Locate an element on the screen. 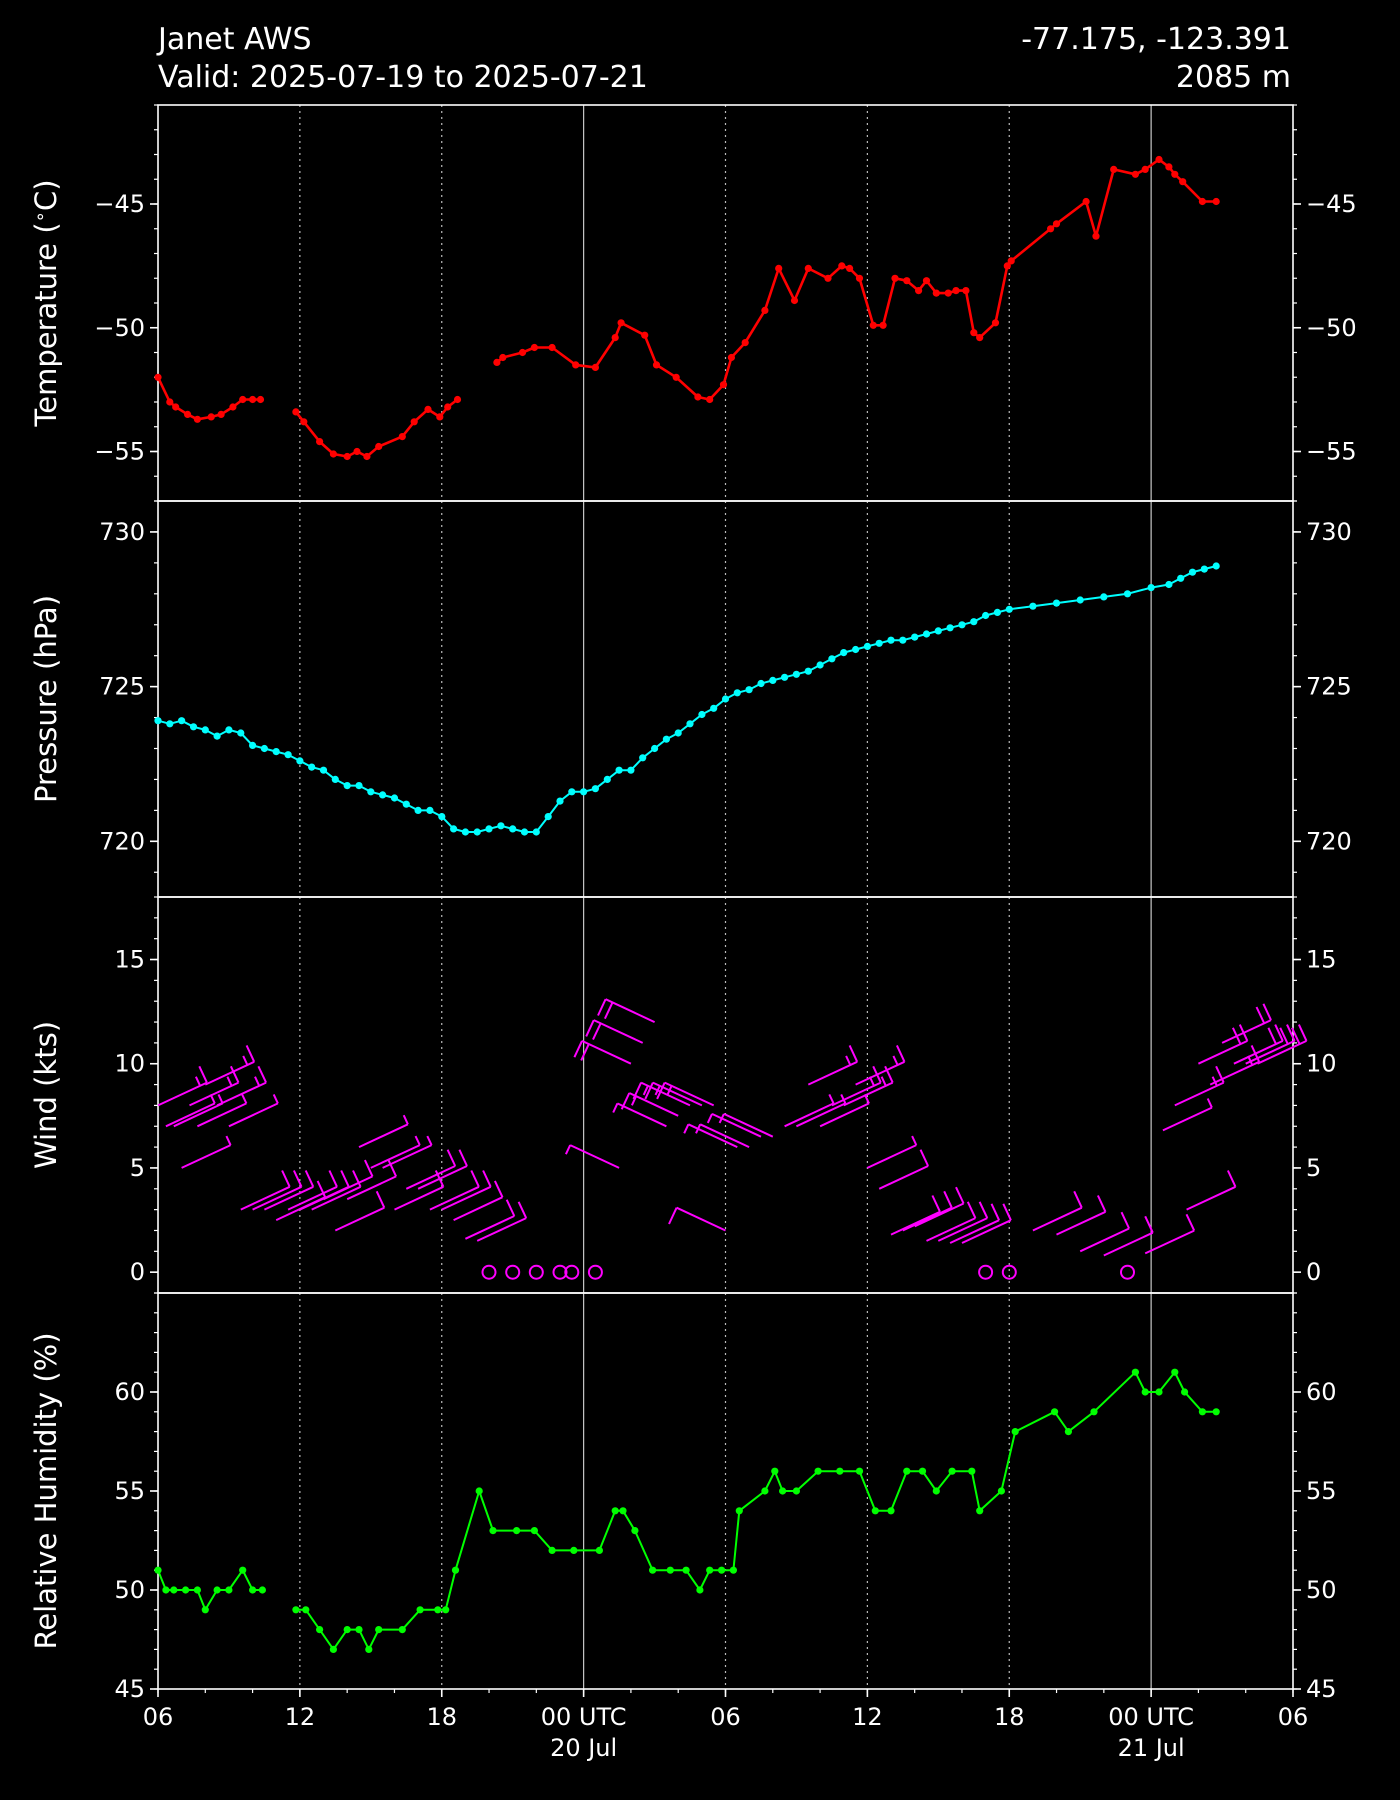  x-tick-label: 06 is located at coordinates (1293, 1717).